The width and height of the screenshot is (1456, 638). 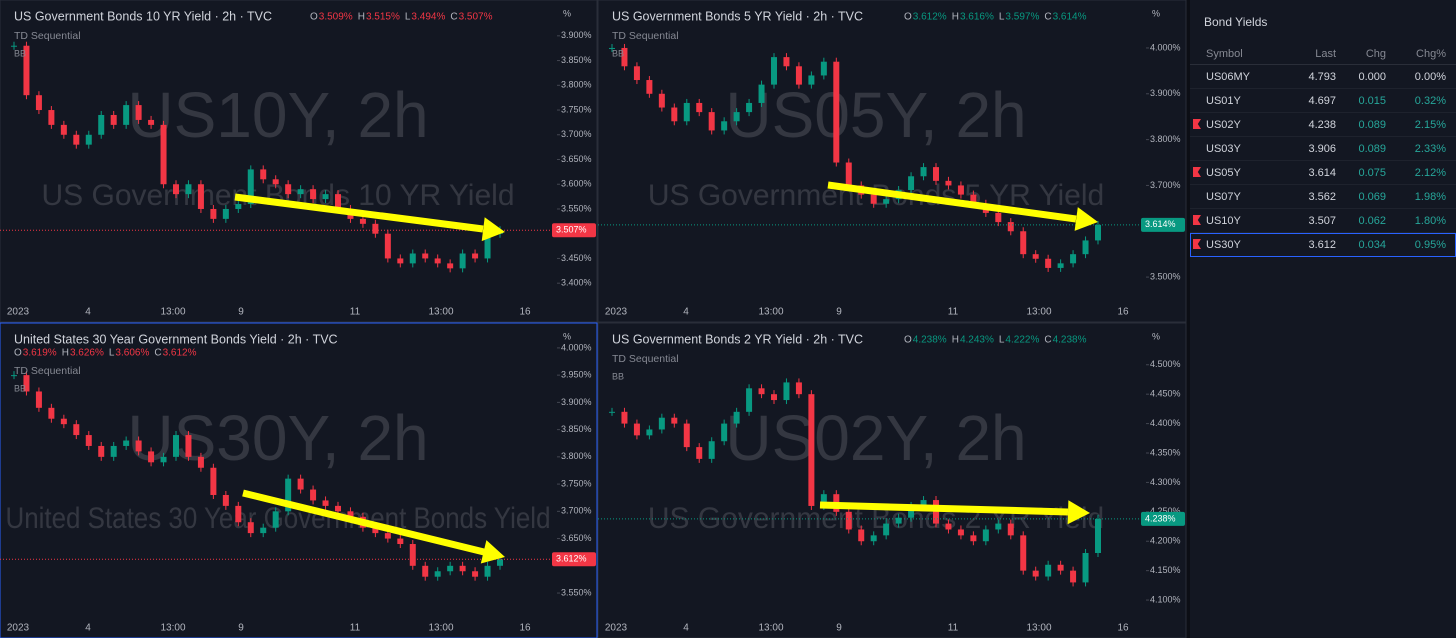 I want to click on y-tick-label: 3.800%, so click(x=1165, y=139).